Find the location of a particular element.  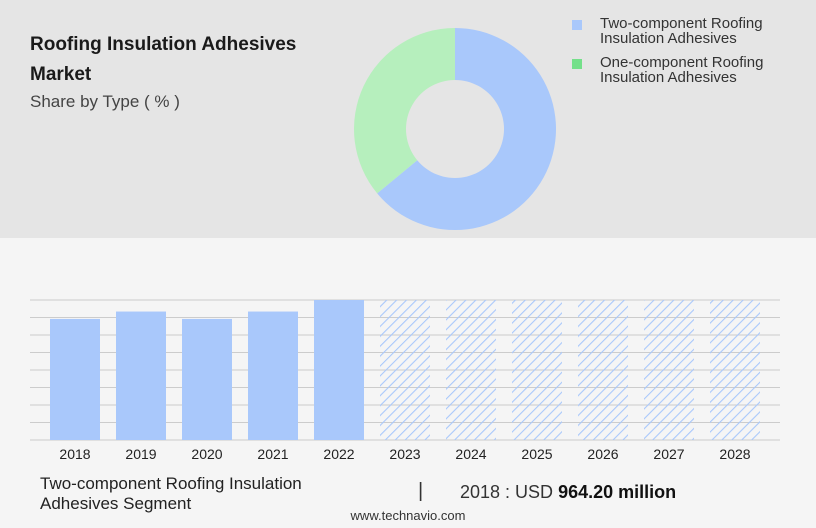

x-tick-label: 2027 is located at coordinates (668, 454).